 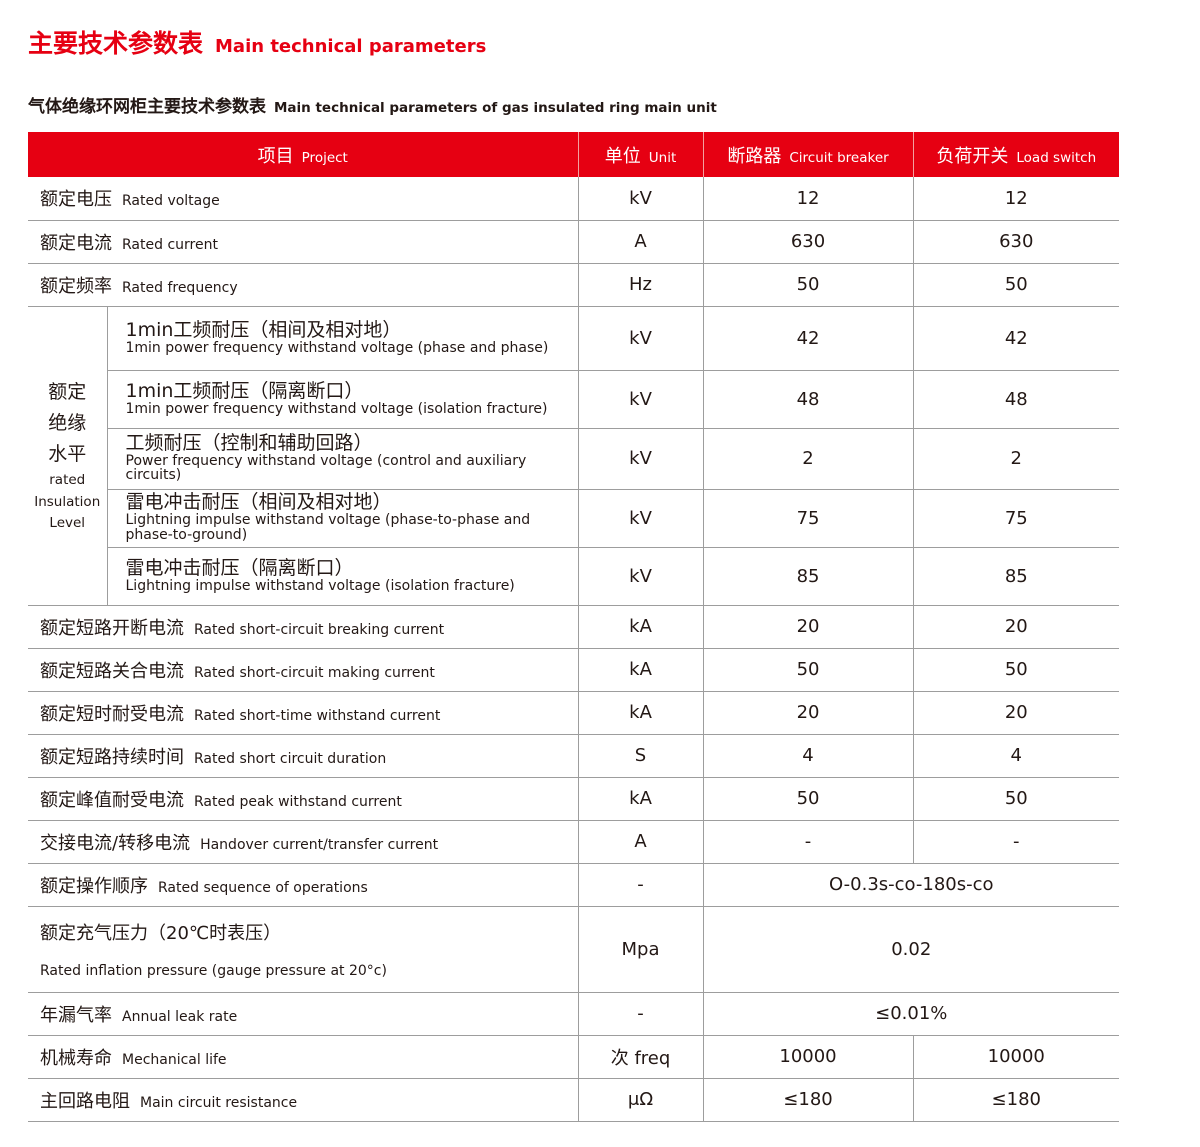 What do you see at coordinates (640, 949) in the screenshot?
I see `unit-cell: Mpa` at bounding box center [640, 949].